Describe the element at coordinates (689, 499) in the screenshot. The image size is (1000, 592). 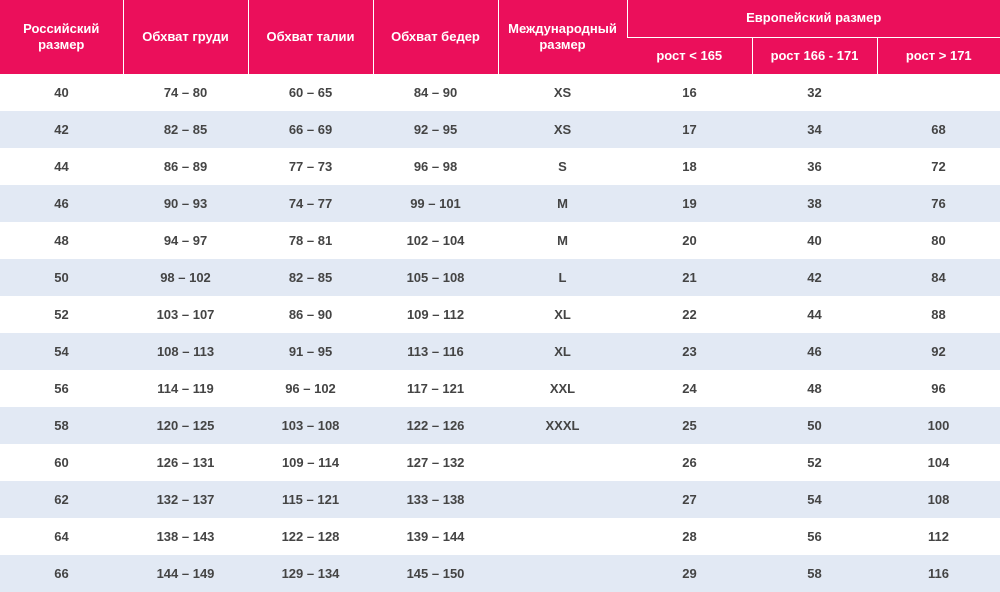
I see `table-cell: 27` at that location.